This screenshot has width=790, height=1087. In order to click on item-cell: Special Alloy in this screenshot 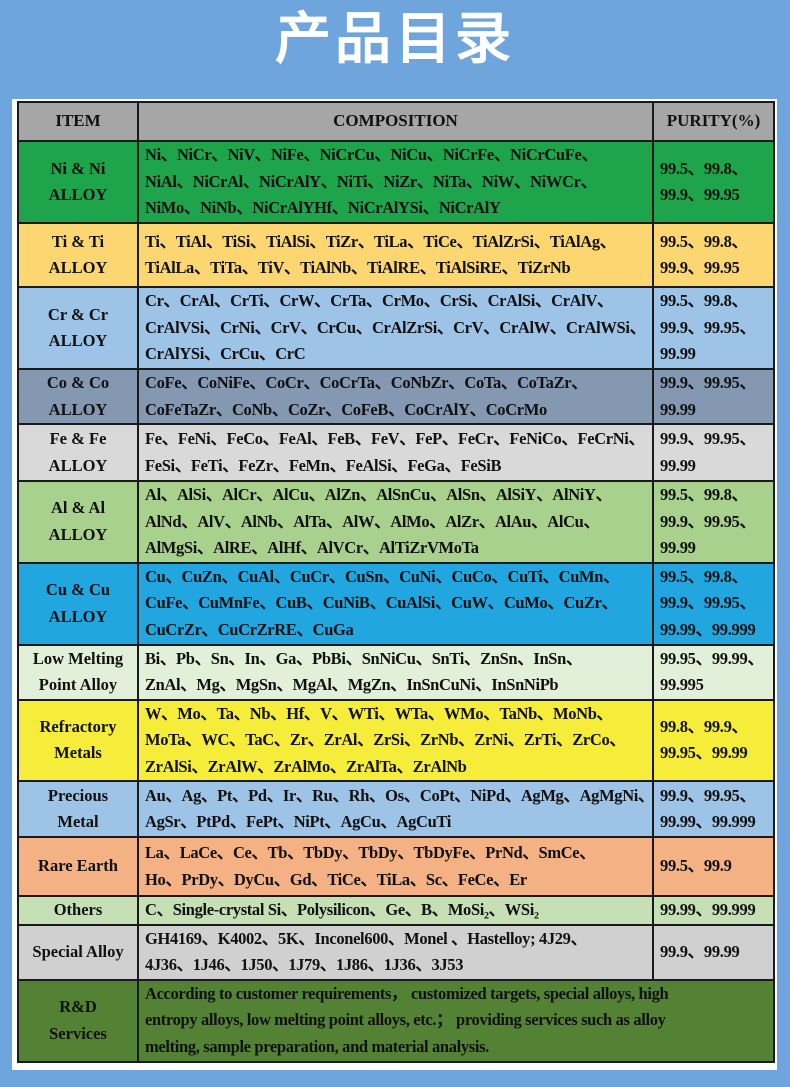, I will do `click(78, 952)`.